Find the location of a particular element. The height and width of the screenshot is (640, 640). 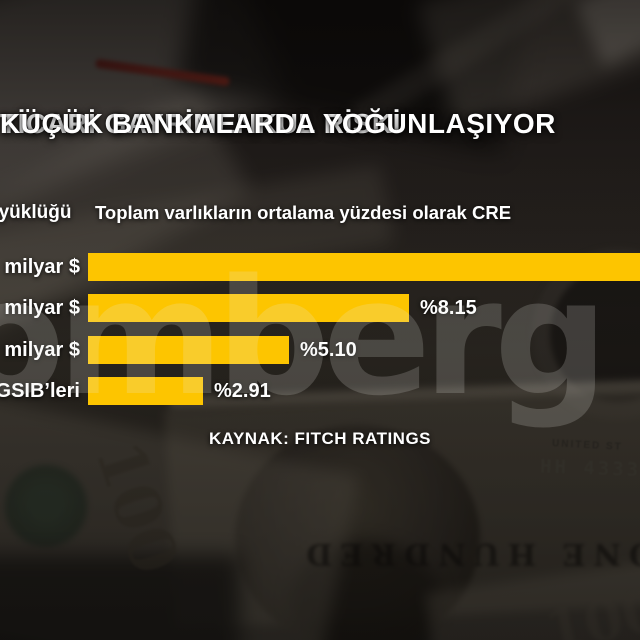

bar-row: GSIB’leri %2.91 is located at coordinates (320, 391).